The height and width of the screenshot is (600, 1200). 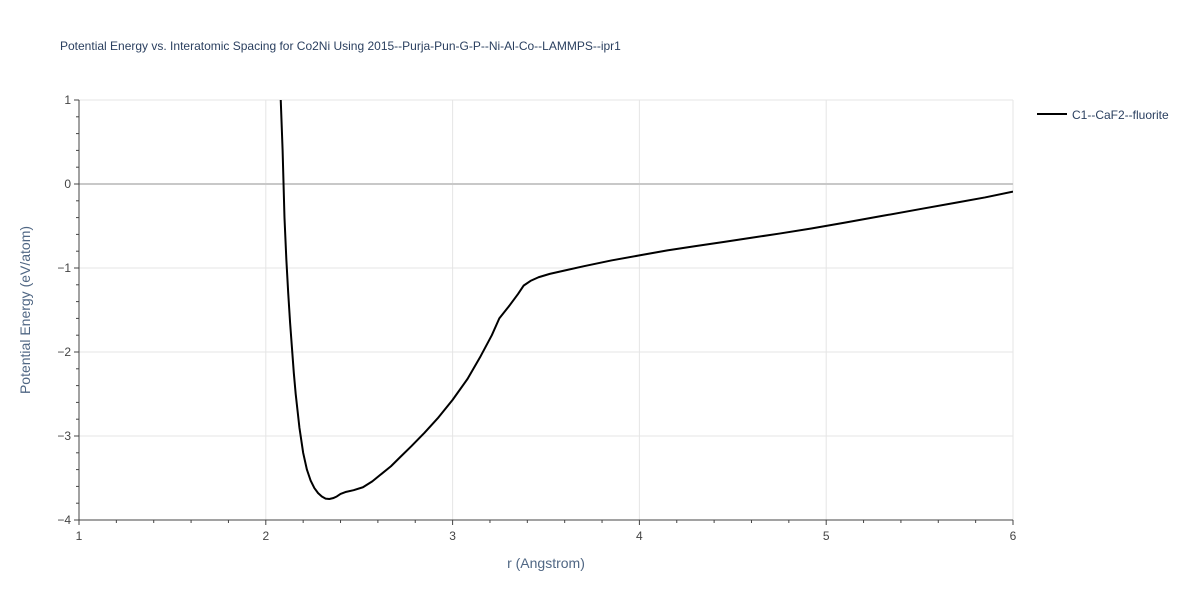 What do you see at coordinates (64, 436) in the screenshot?
I see `y-tick-label-1: −3` at bounding box center [64, 436].